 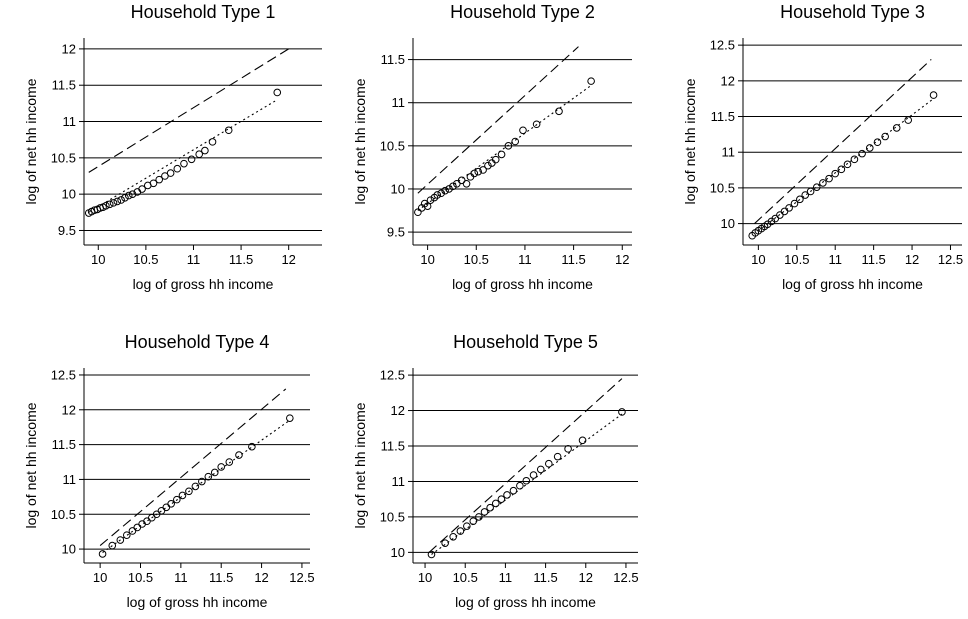 What do you see at coordinates (476, 259) in the screenshot?
I see `x-tick-label: 10.5` at bounding box center [476, 259].